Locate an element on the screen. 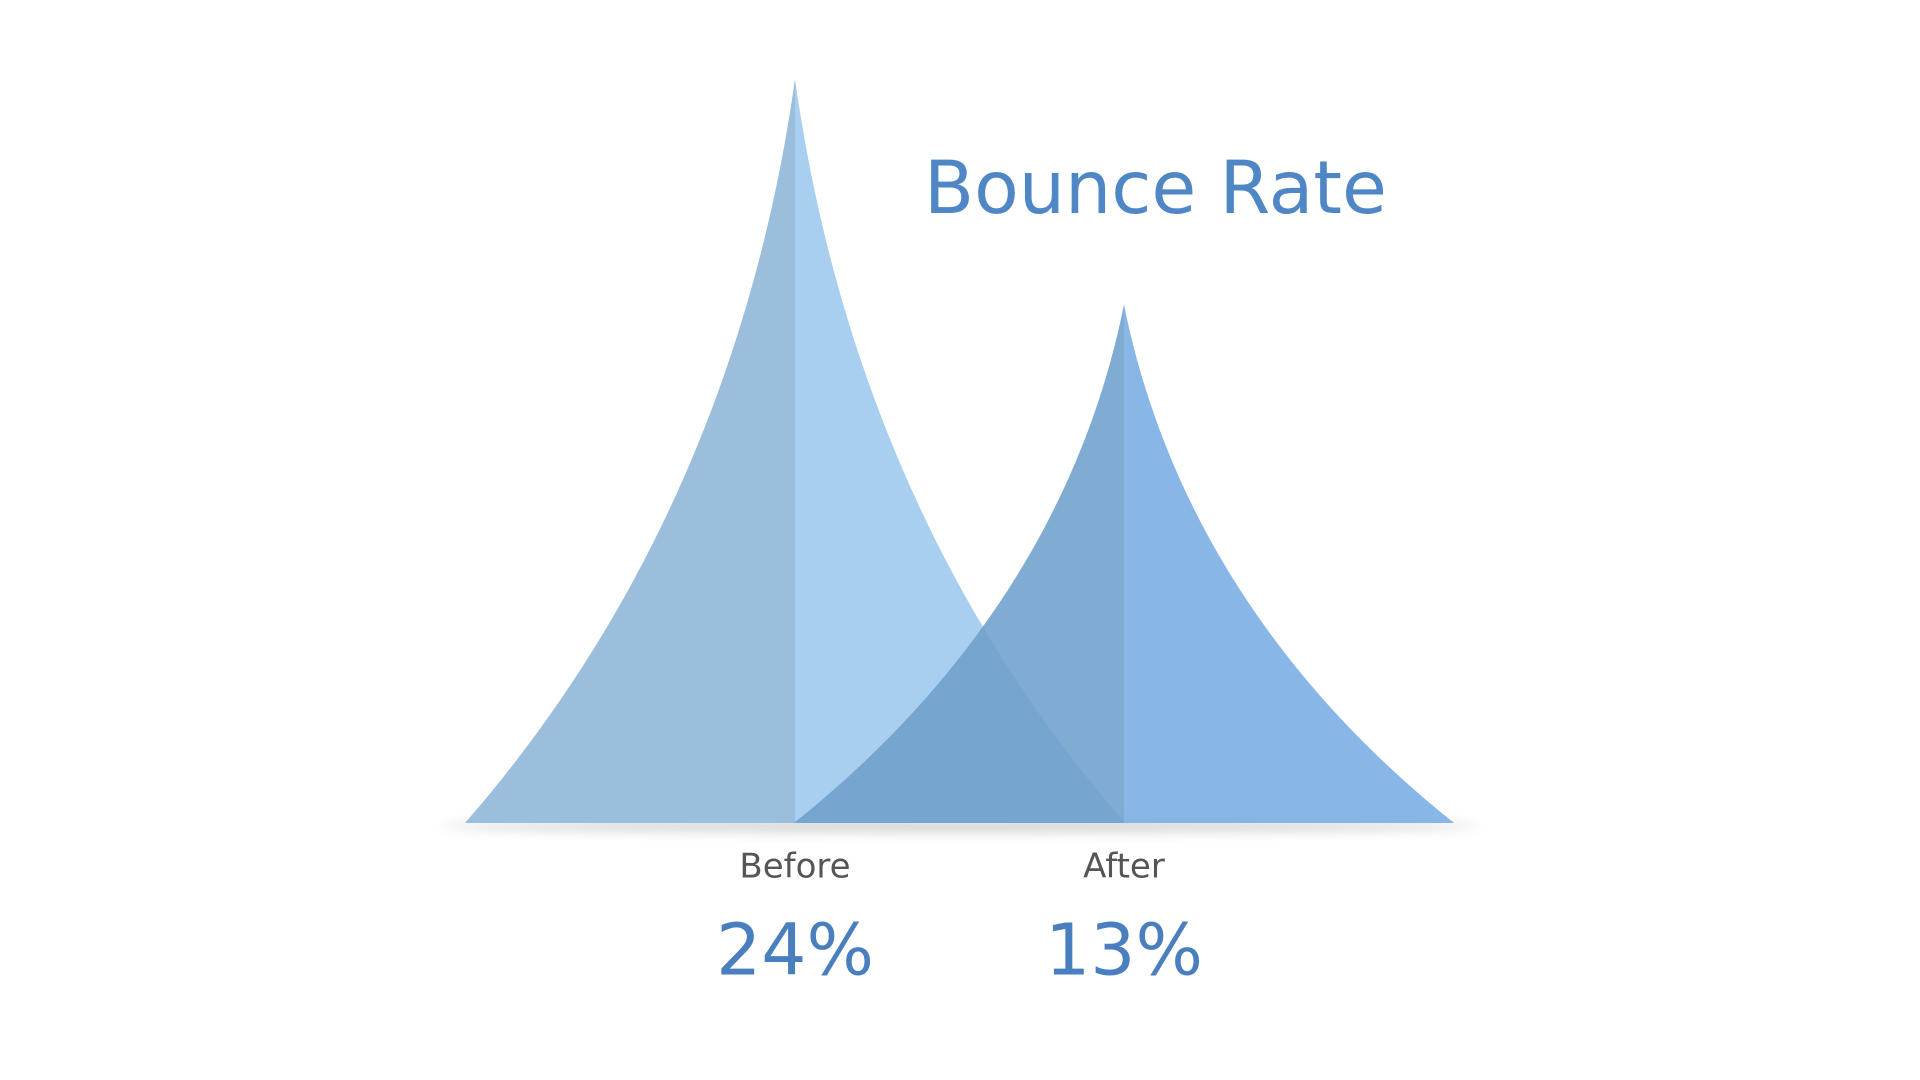 The height and width of the screenshot is (1080, 1920). value-label: 24% is located at coordinates (795, 950).